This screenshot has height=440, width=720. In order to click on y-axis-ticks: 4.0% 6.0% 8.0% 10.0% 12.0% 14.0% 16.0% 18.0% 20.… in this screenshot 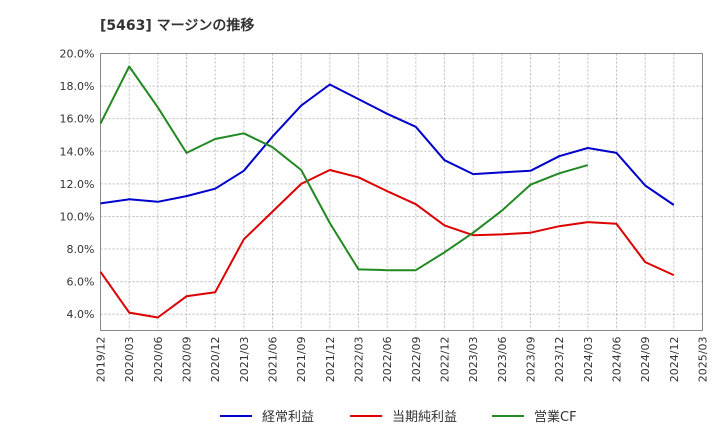, I will do `click(77, 185)`.